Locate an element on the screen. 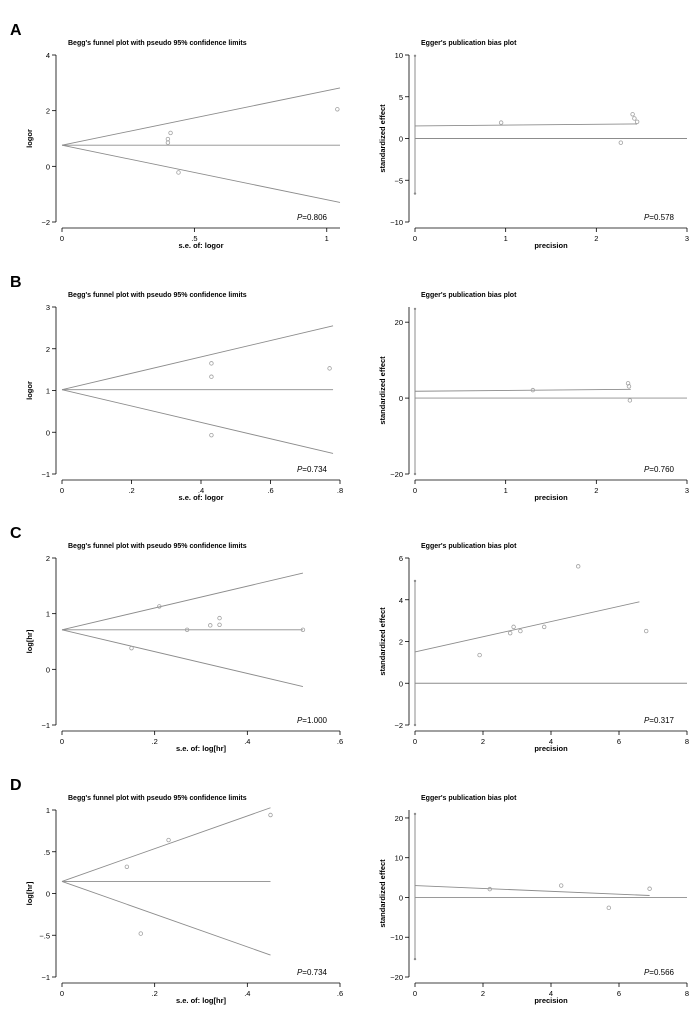  p-value-label: P=1.000 is located at coordinates (312, 720).